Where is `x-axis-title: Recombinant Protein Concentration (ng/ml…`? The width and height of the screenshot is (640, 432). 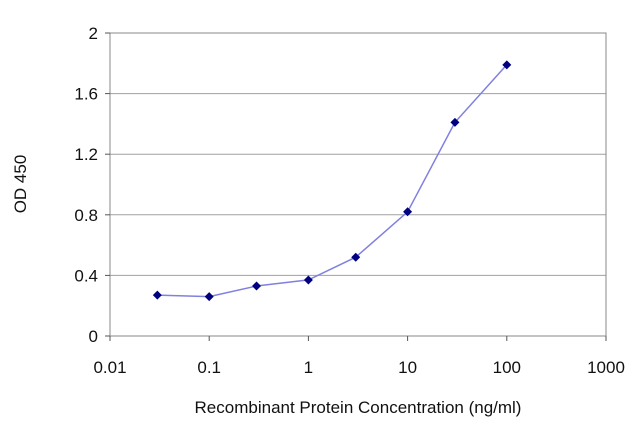
x-axis-title: Recombinant Protein Concentration (ng/ml… is located at coordinates (358, 407).